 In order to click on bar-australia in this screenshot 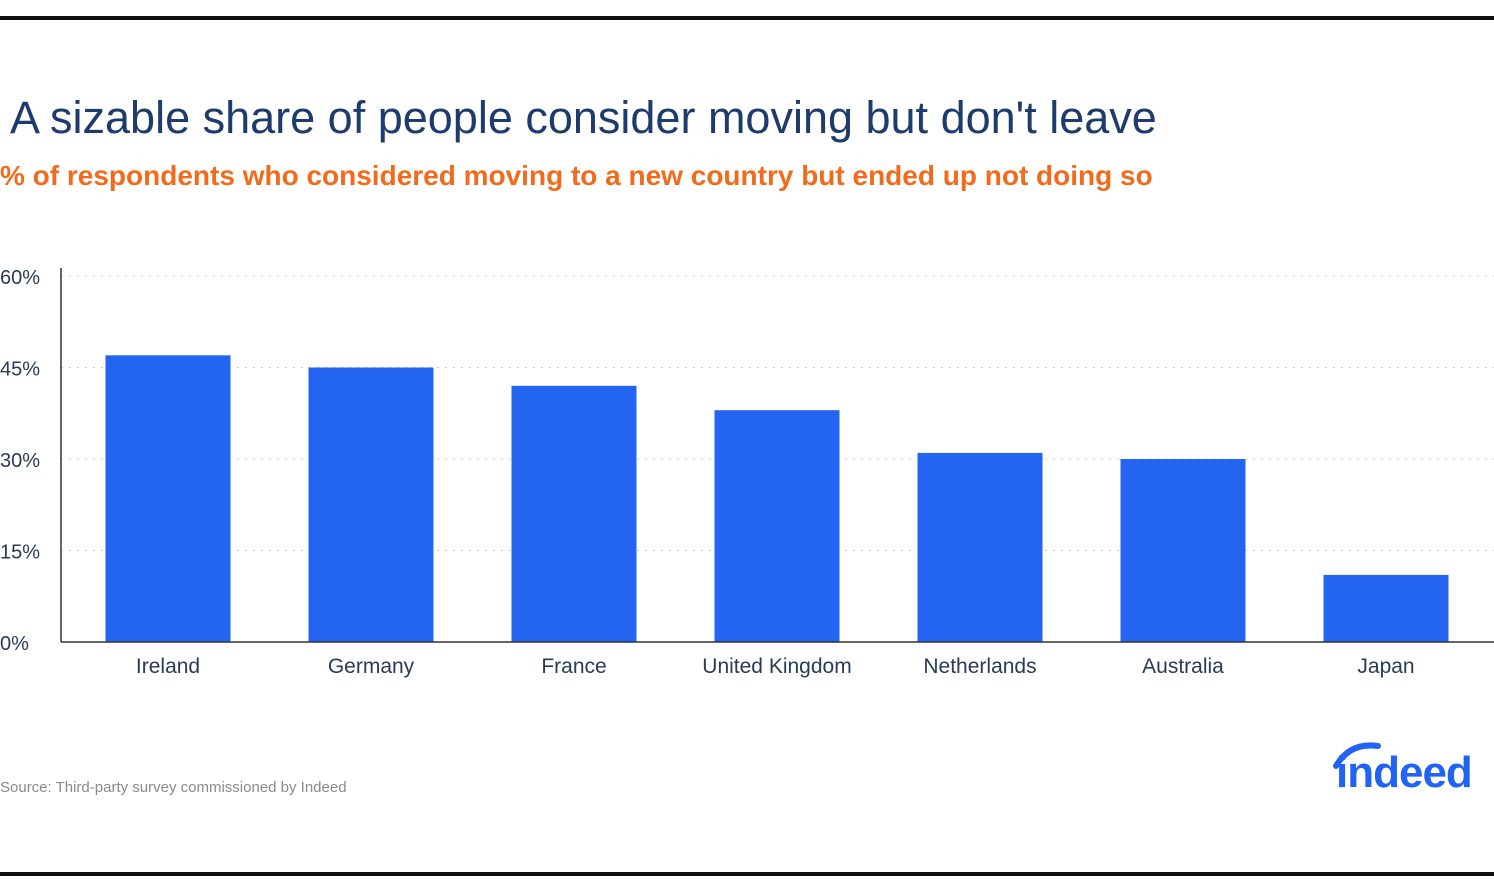, I will do `click(1183, 550)`.